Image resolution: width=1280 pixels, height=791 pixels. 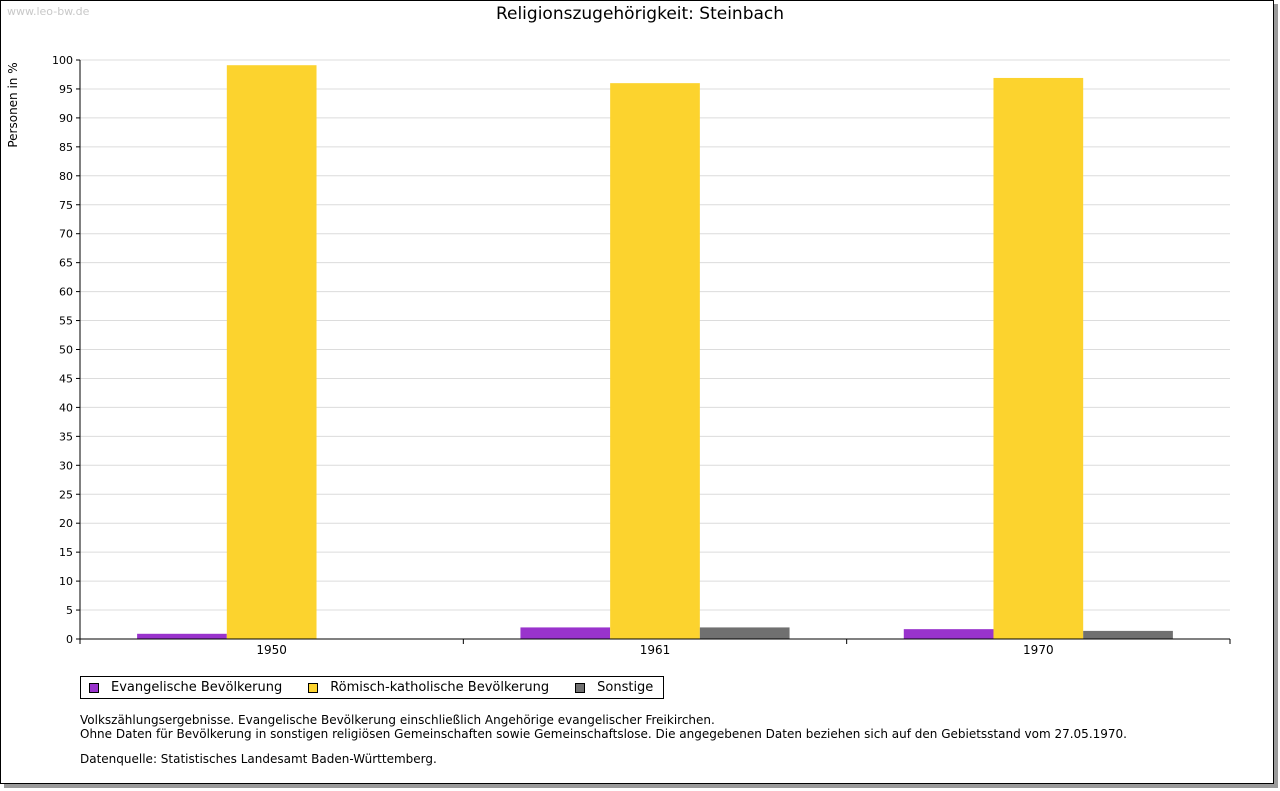 What do you see at coordinates (66, 523) in the screenshot?
I see `y-tick-label: 20` at bounding box center [66, 523].